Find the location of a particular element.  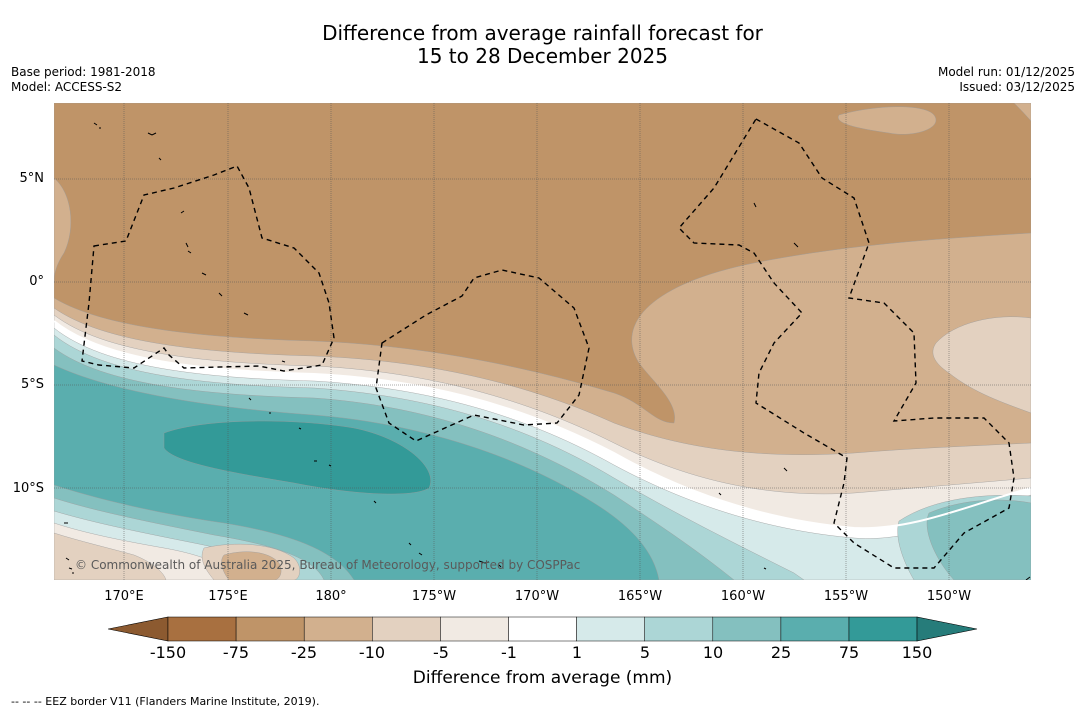

colorbar-tick: -1 is located at coordinates (509, 652).